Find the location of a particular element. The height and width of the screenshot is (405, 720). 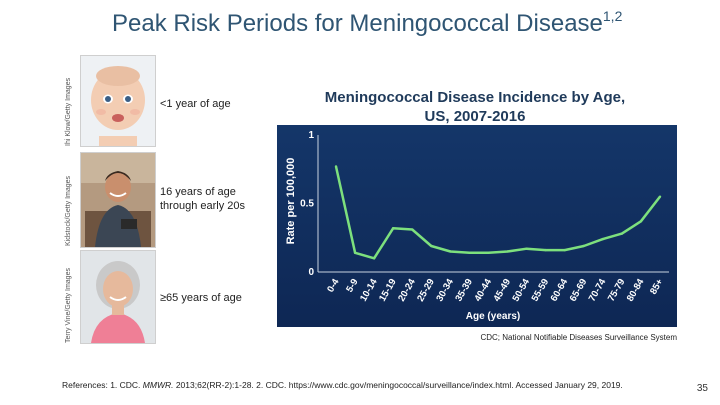

x-tick-label: 45-49 is located at coordinates (502, 290).